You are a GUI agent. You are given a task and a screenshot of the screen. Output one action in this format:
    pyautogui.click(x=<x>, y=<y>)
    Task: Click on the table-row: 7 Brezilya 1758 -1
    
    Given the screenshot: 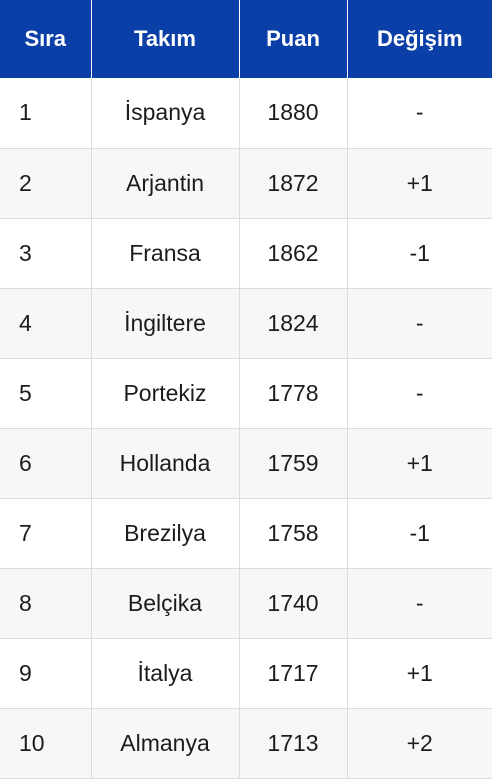 What is the action you would take?
    pyautogui.click(x=246, y=533)
    